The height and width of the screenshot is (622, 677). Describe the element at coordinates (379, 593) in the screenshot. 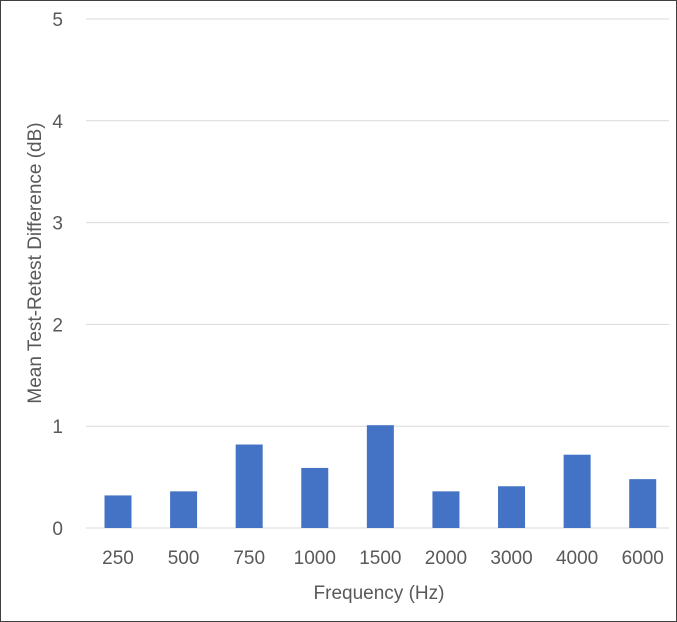

I see `x-axis-title: Frequency (Hz)` at that location.